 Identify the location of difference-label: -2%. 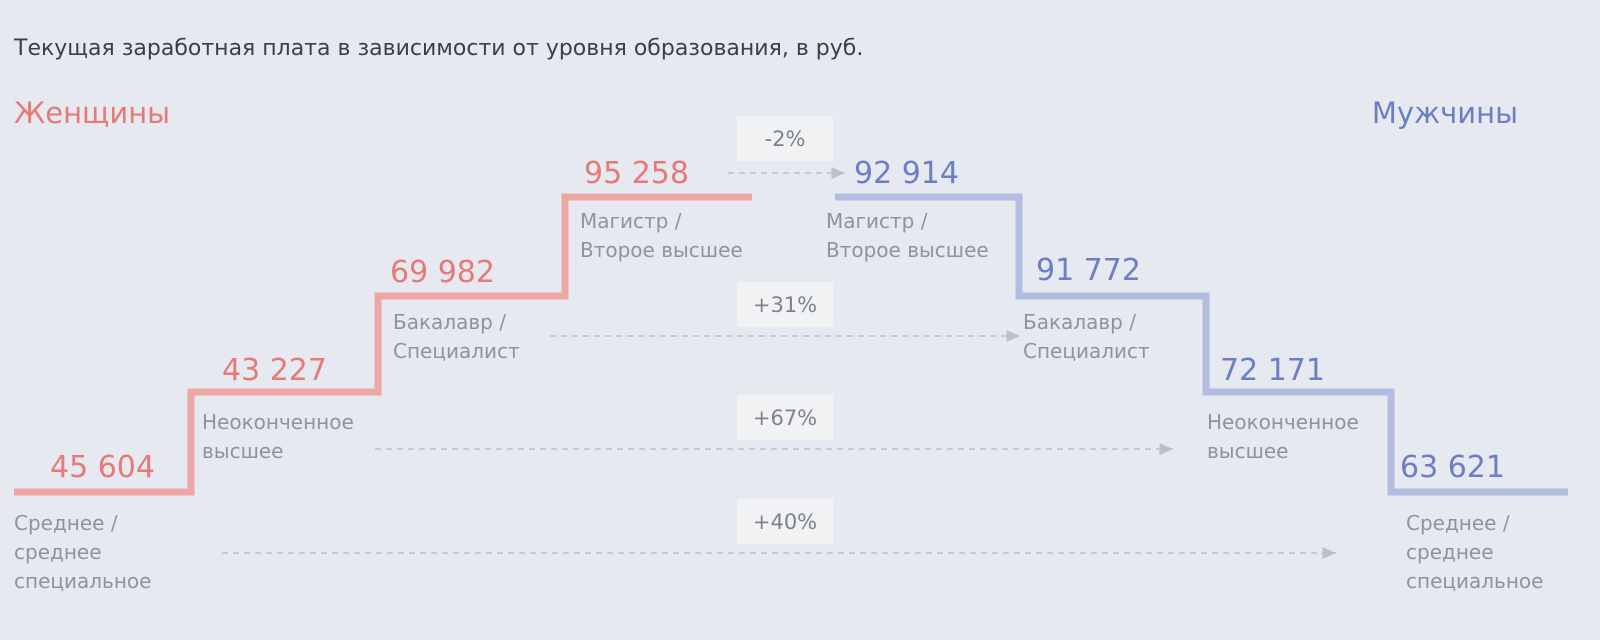
(785, 139).